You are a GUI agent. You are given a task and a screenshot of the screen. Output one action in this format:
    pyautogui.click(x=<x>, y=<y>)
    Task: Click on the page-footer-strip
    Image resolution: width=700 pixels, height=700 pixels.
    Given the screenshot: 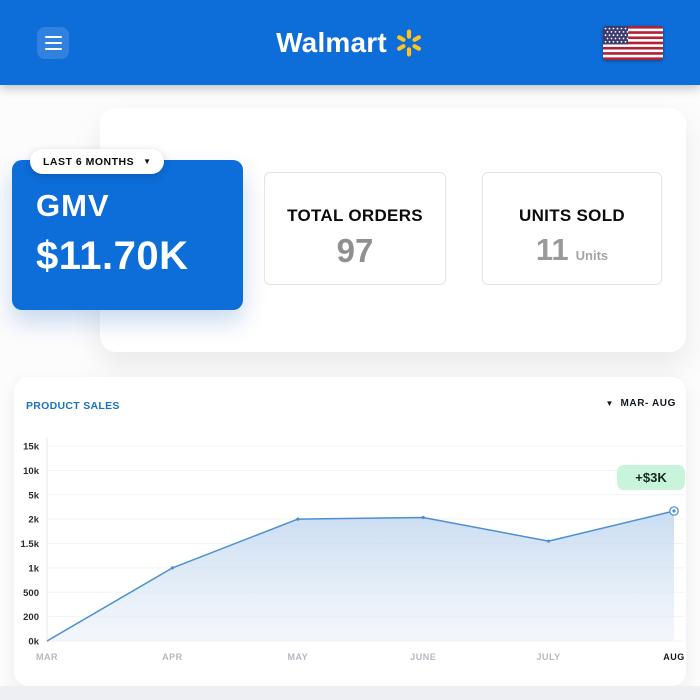 What is the action you would take?
    pyautogui.click(x=350, y=693)
    